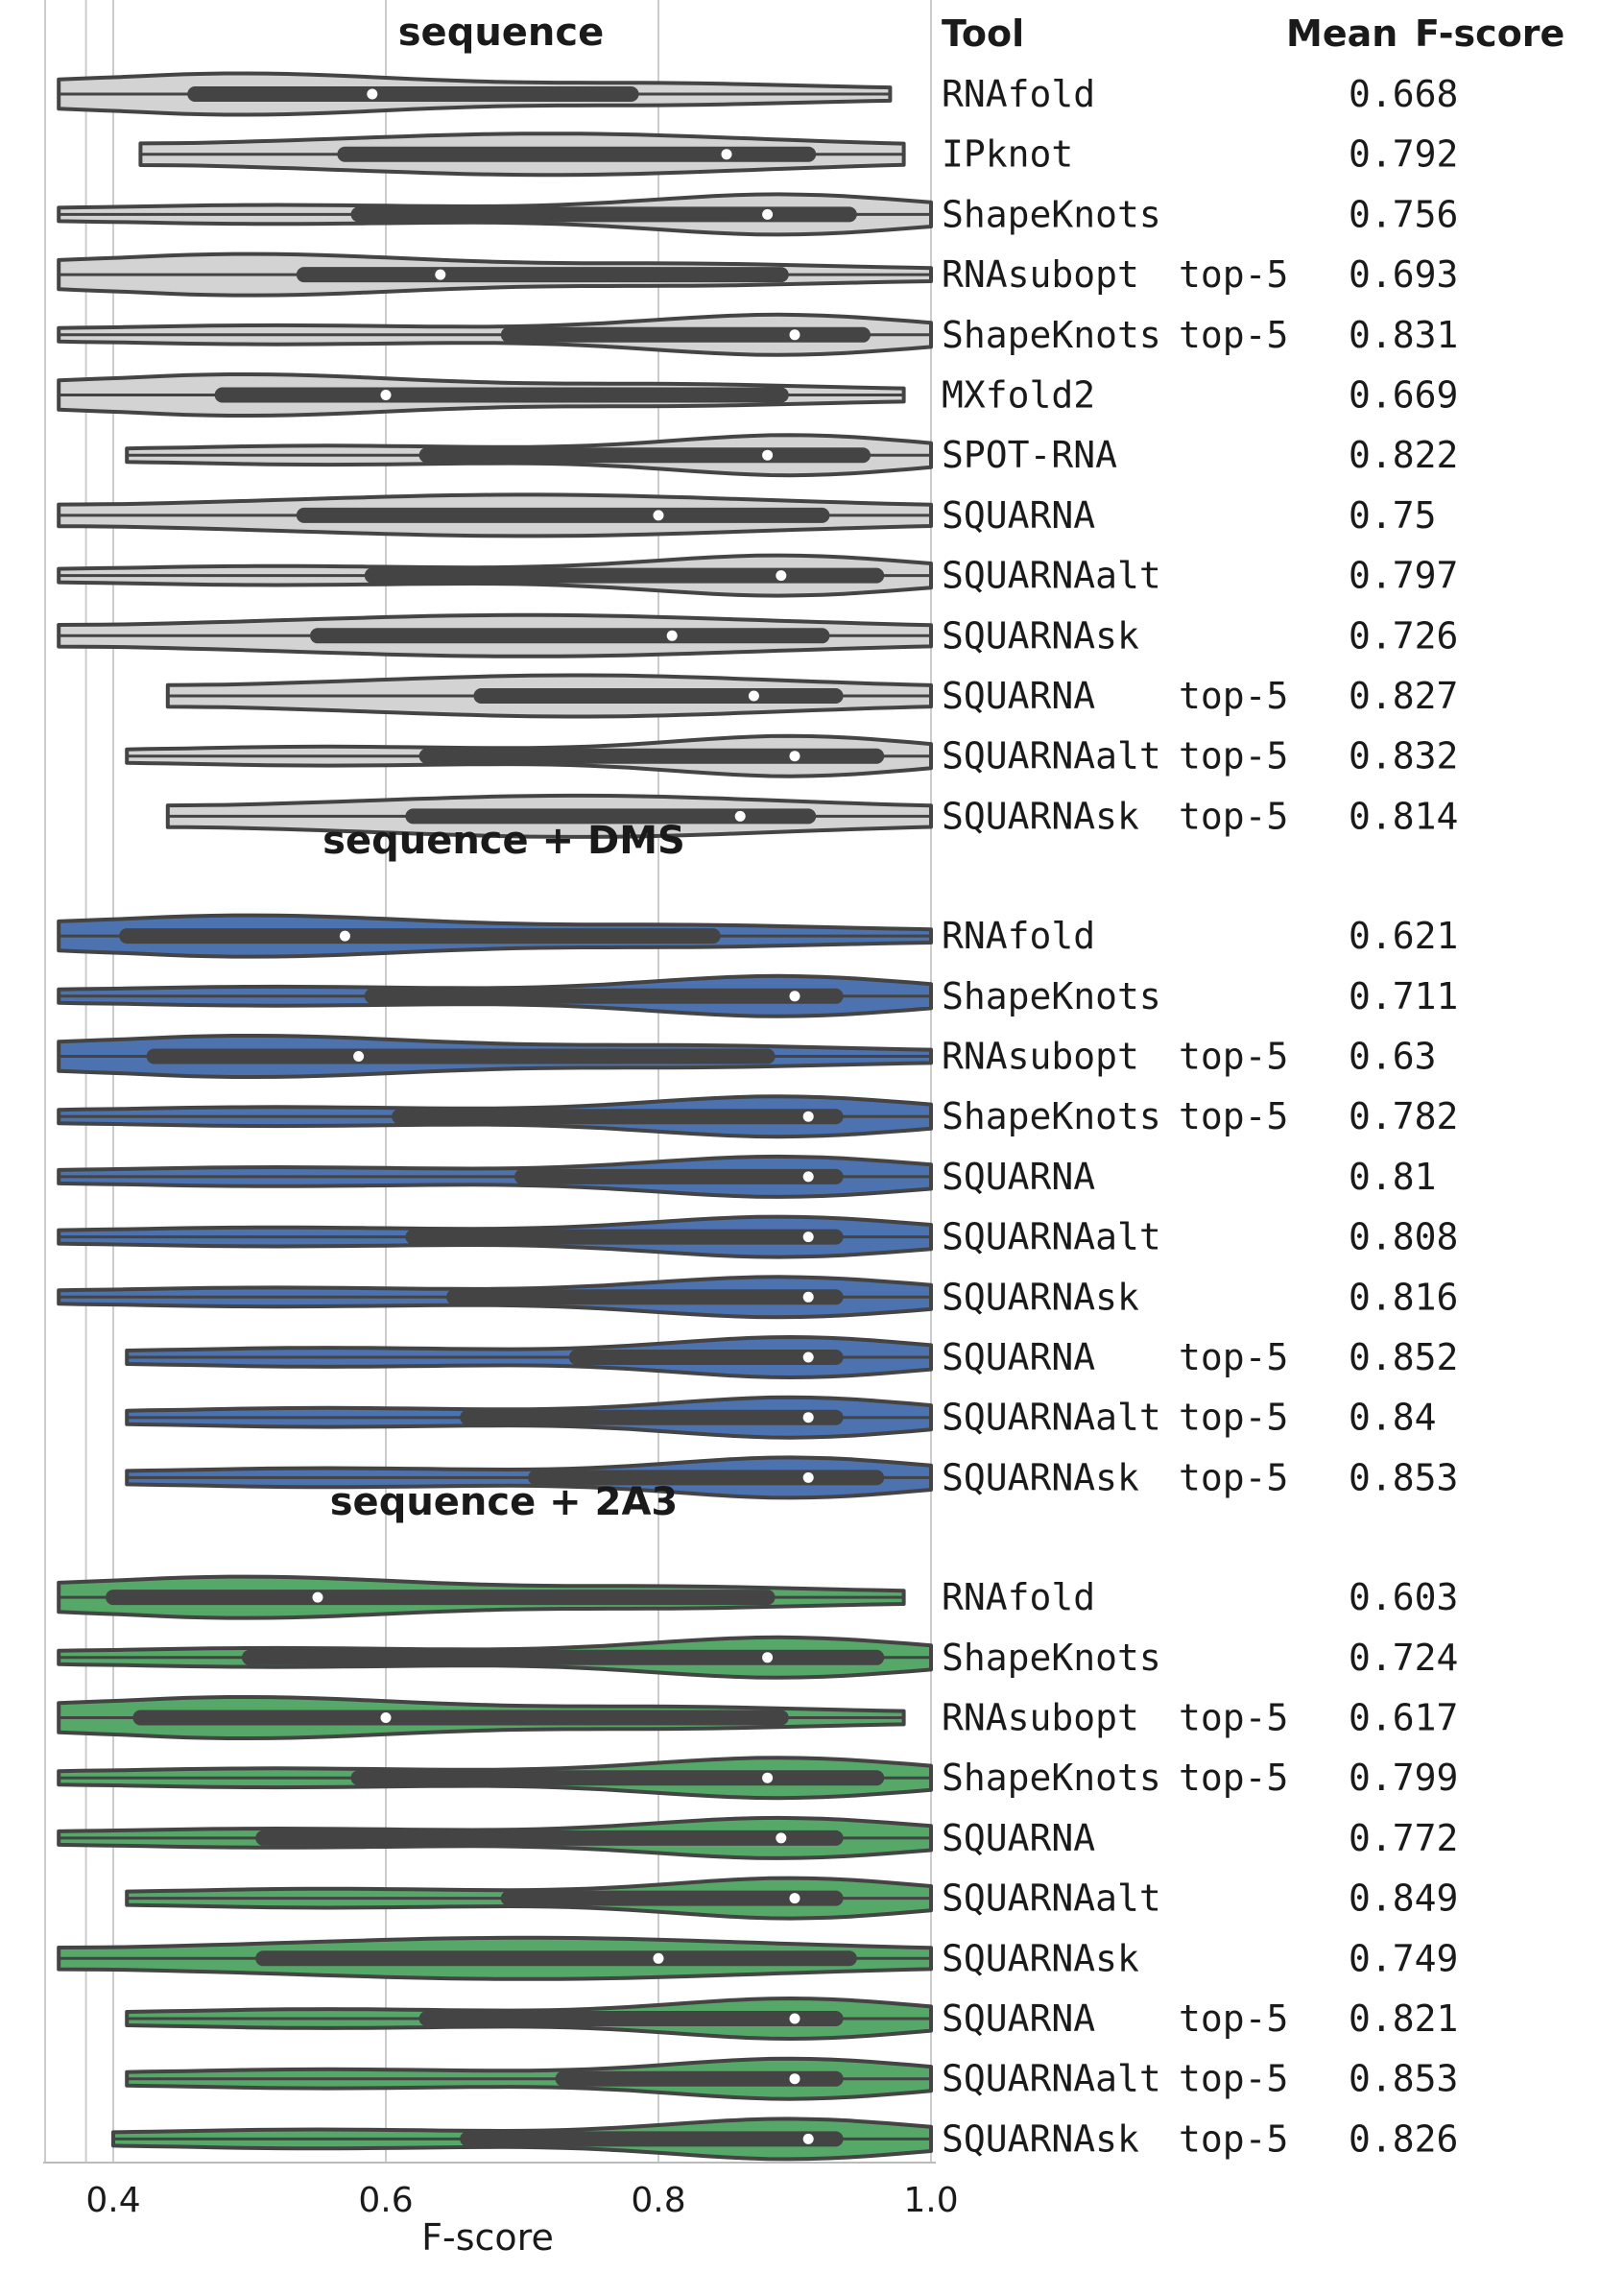 Image resolution: width=1600 pixels, height=2296 pixels. What do you see at coordinates (1403, 696) in the screenshot?
I see `mean-fscore-label: 0.827` at bounding box center [1403, 696].